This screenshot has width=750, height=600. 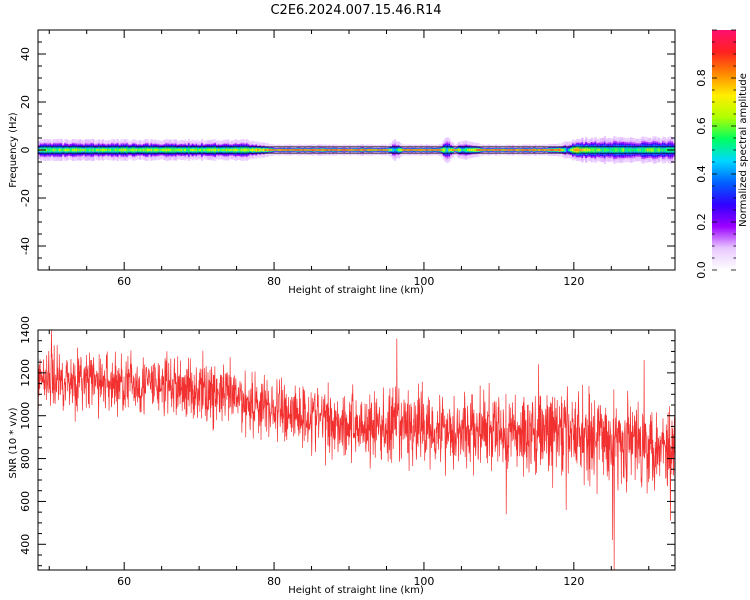 What do you see at coordinates (25, 416) in the screenshot?
I see `y-tick-label: 1000` at bounding box center [25, 416].